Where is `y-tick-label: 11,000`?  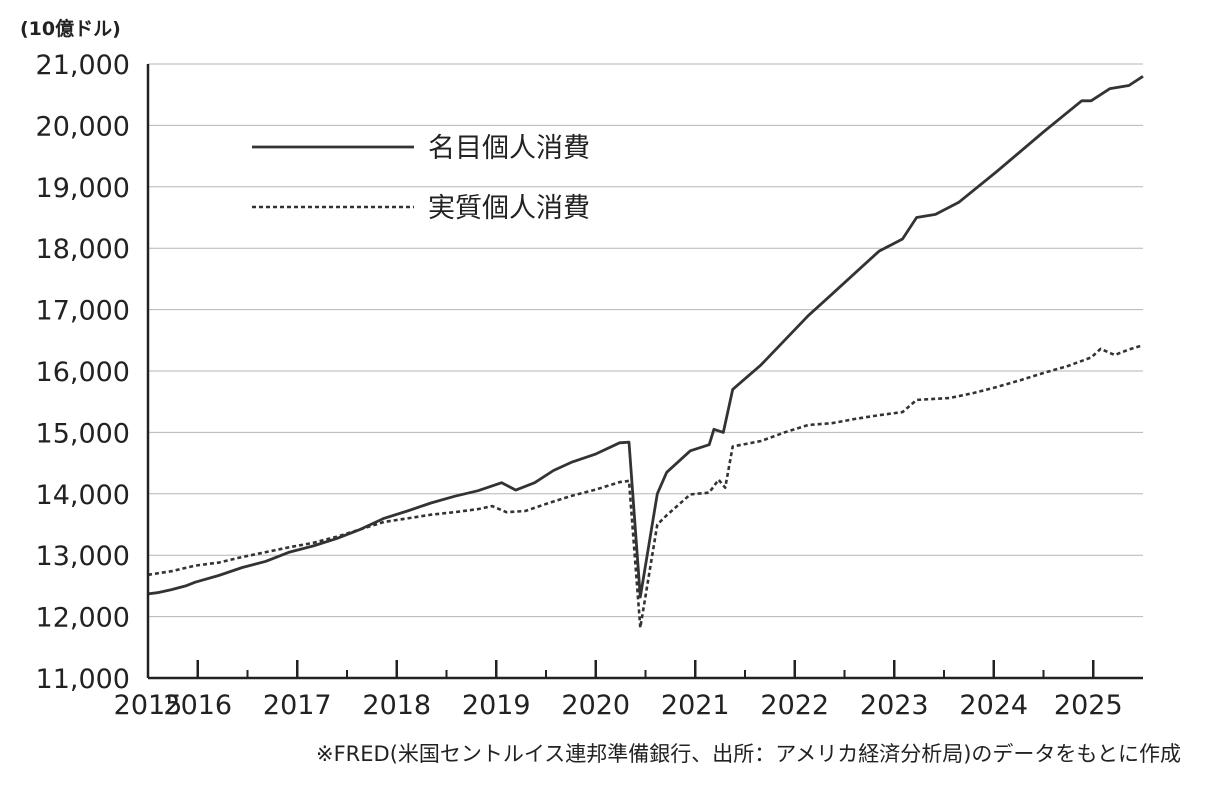 y-tick-label: 11,000 is located at coordinates (83, 679).